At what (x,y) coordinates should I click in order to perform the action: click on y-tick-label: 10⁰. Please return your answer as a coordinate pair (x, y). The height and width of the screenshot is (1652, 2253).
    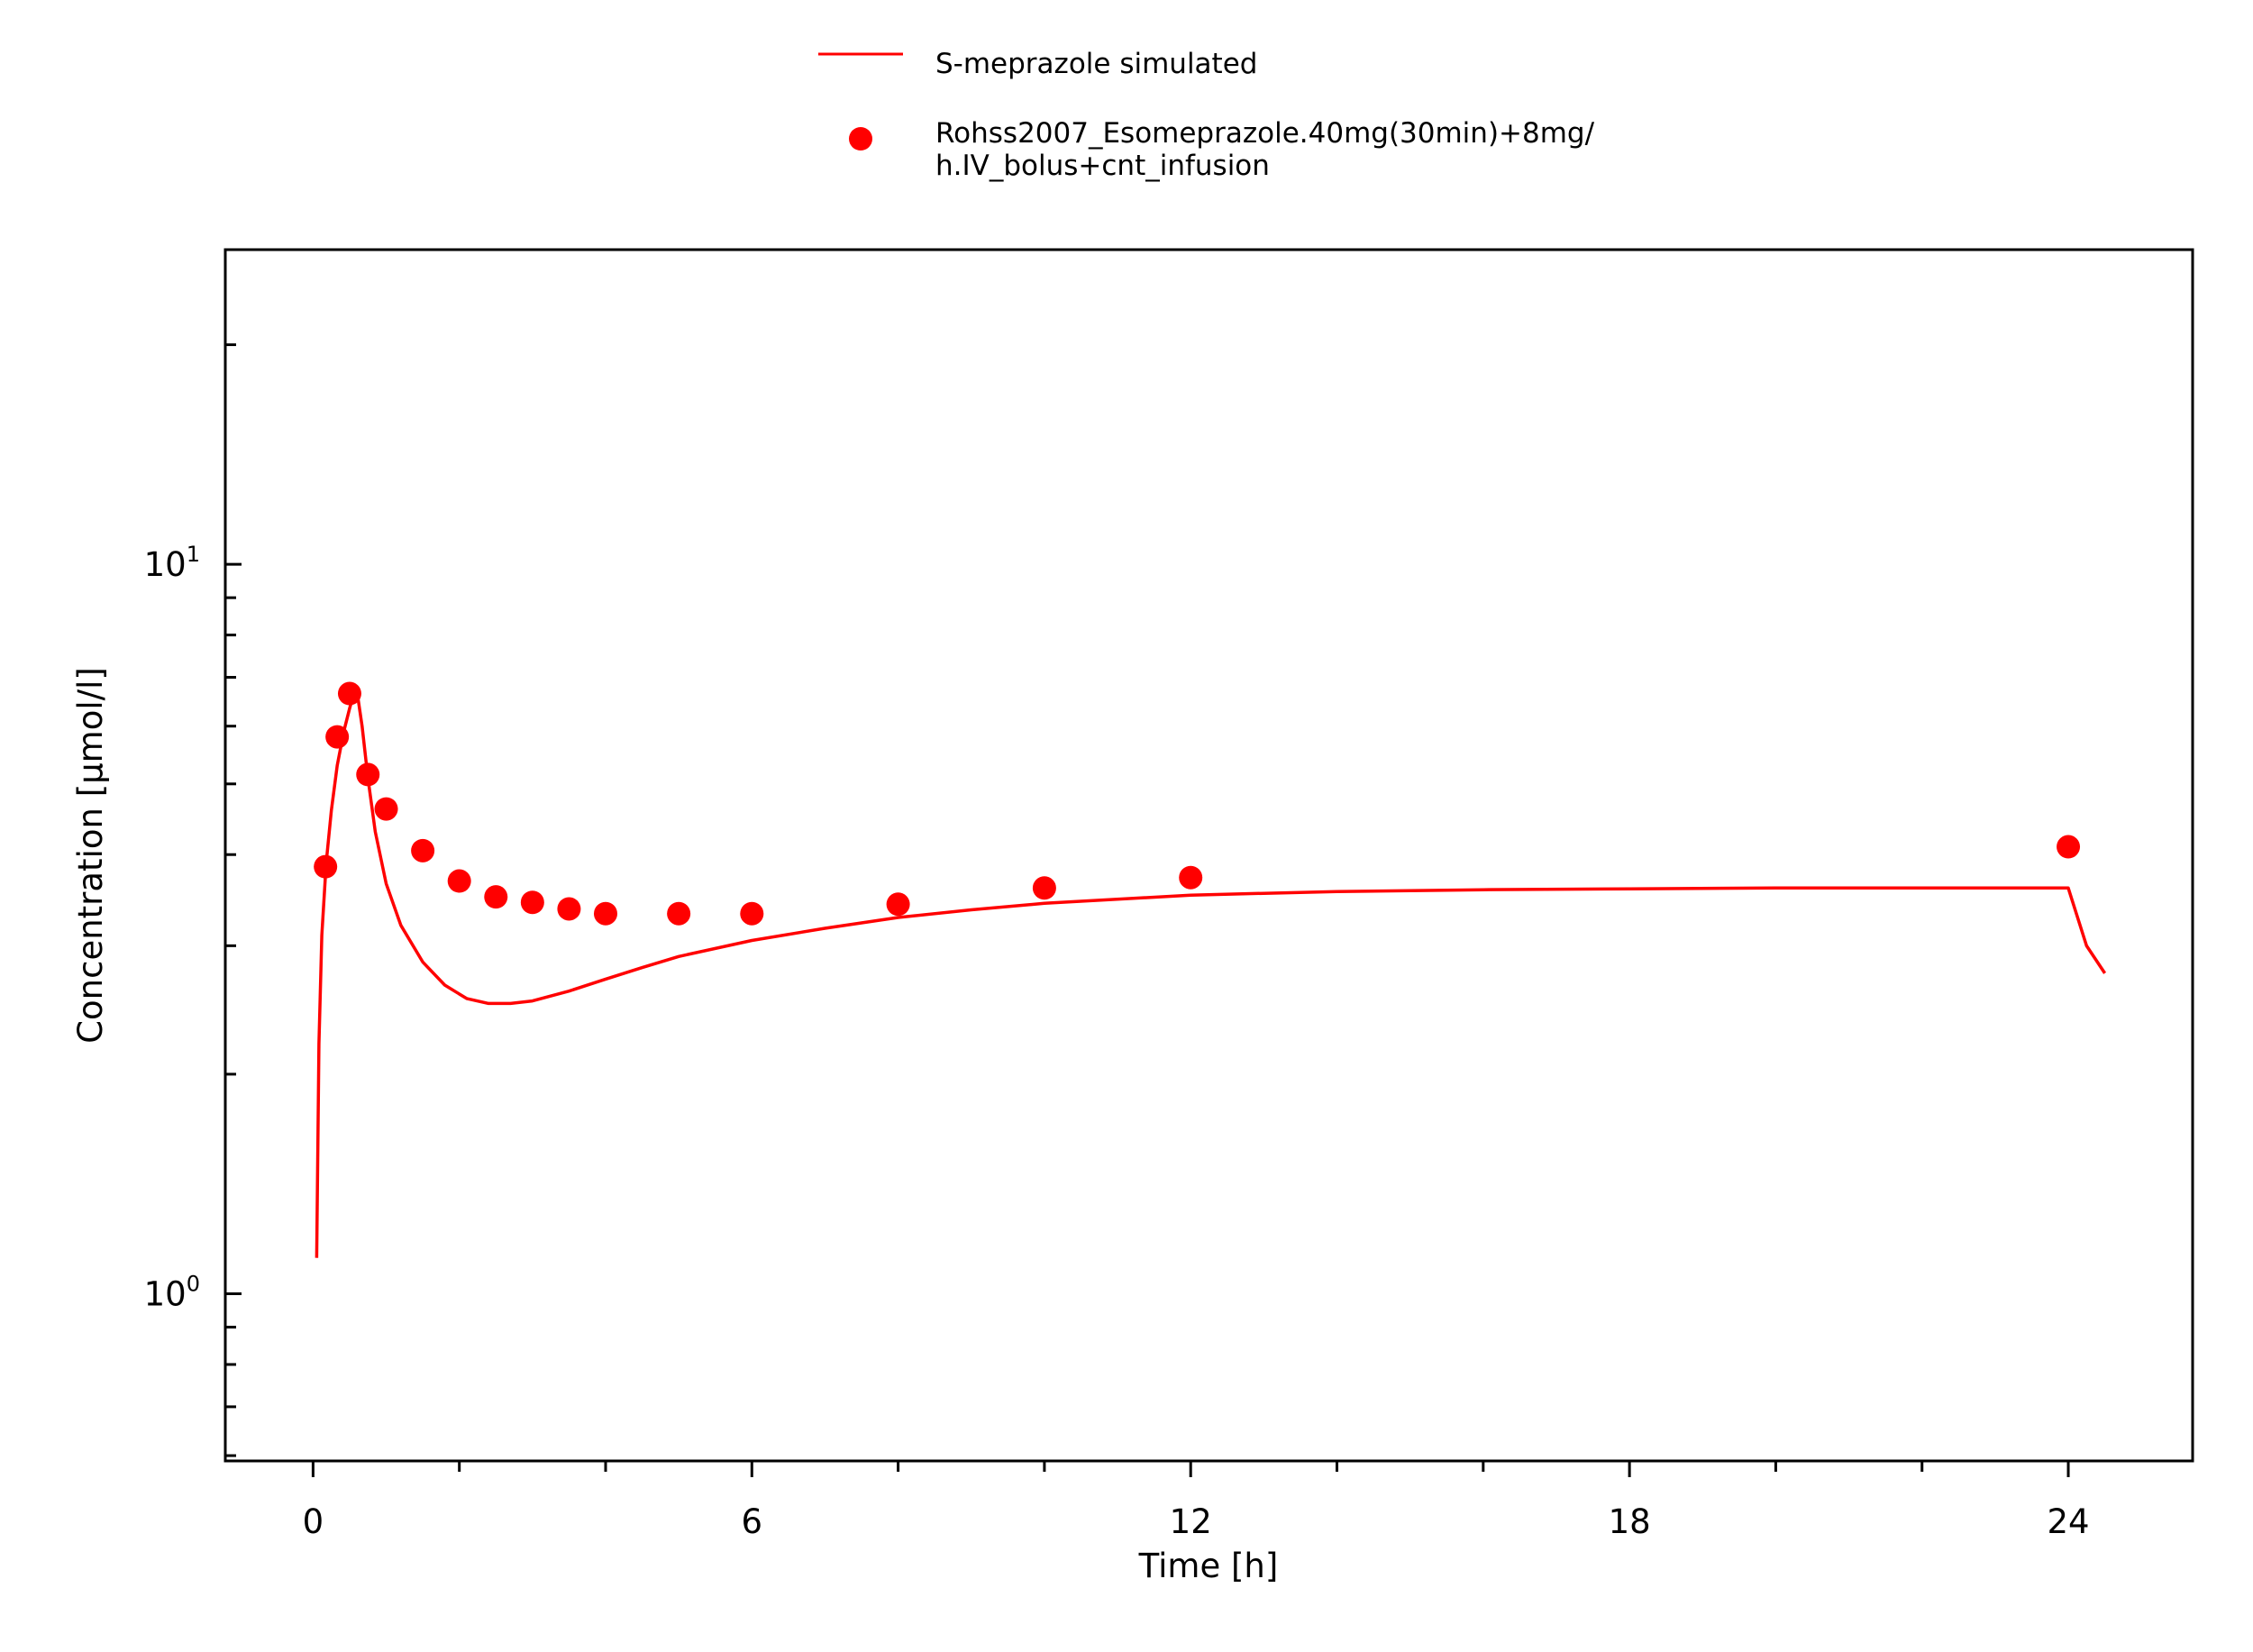
    Looking at the image, I should click on (172, 1293).